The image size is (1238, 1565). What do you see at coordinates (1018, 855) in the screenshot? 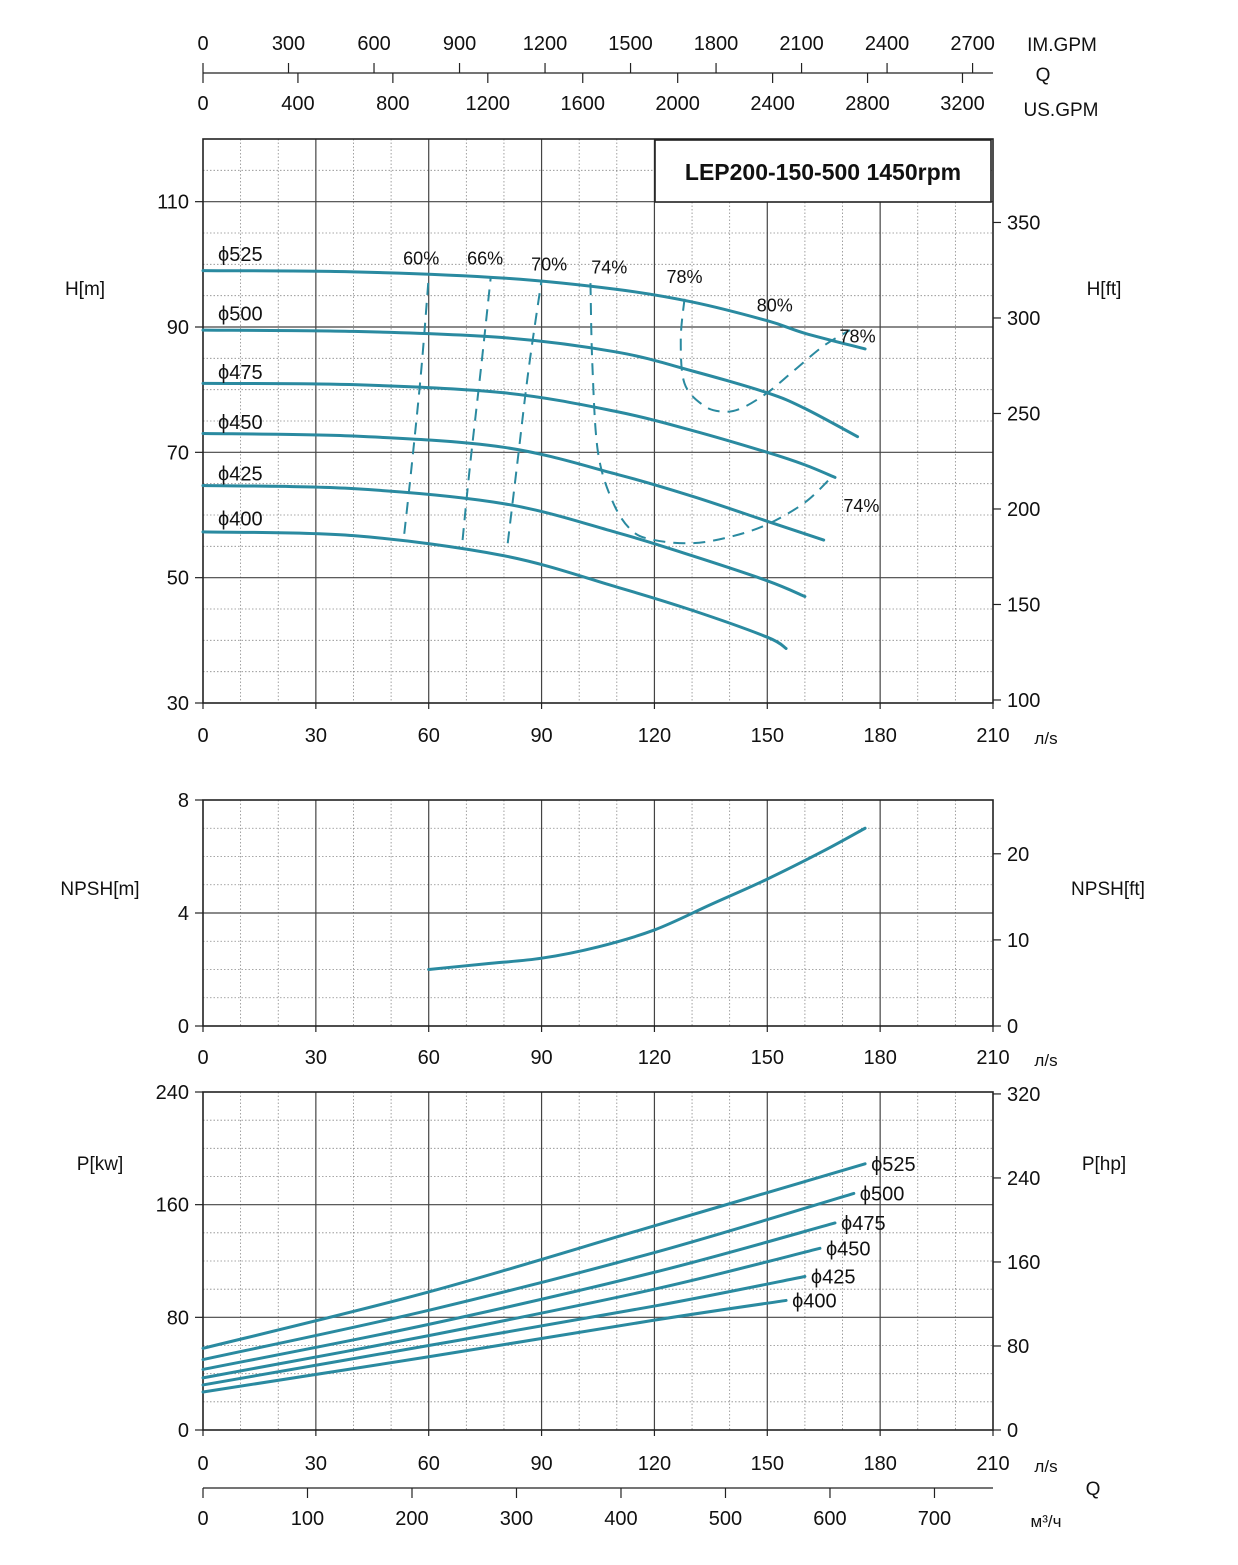
I see `npsh-y-right-tick-label: 20` at bounding box center [1018, 855].